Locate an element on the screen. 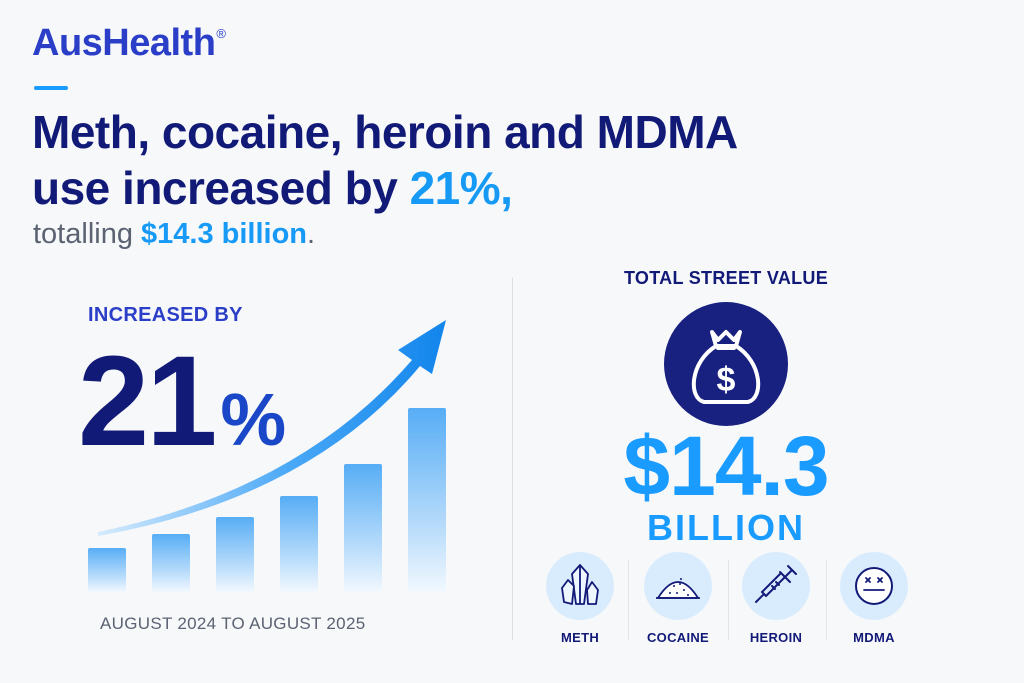 The image size is (1024, 683). money-bag-icon: $ is located at coordinates (726, 367).